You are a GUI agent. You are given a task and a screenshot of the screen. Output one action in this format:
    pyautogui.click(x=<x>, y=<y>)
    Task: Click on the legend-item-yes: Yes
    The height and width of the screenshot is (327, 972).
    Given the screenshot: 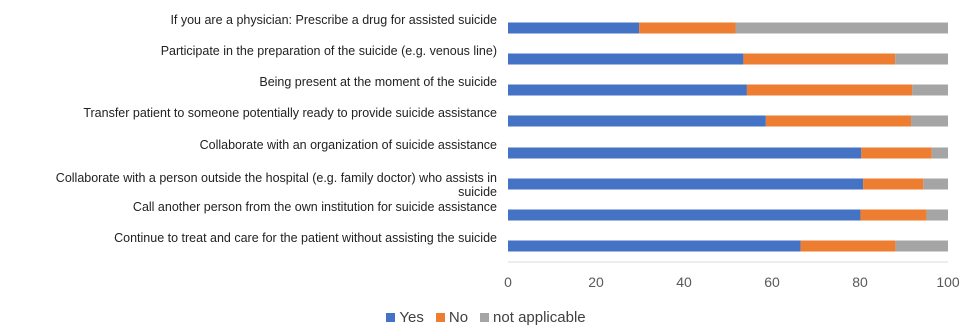 What is the action you would take?
    pyautogui.click(x=405, y=317)
    